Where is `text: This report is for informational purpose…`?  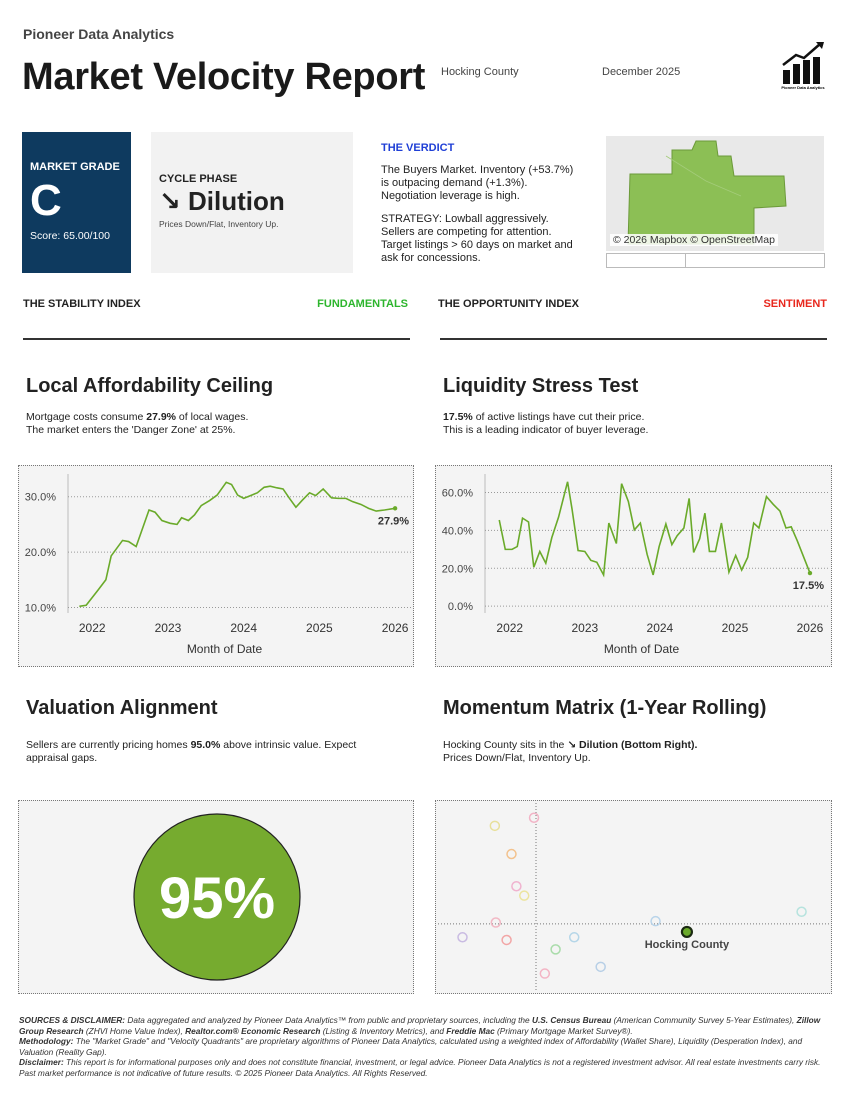
text: This report is for informational purpose… is located at coordinates (420, 1067).